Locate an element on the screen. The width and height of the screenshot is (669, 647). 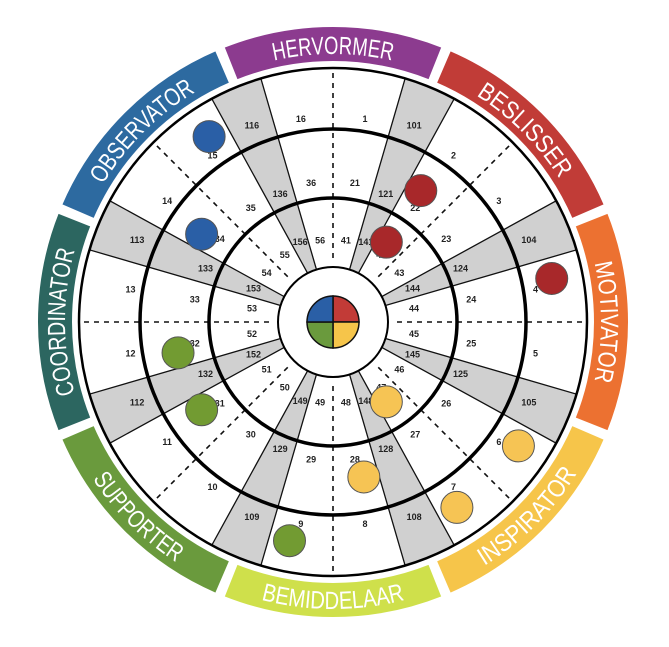
cell-label: 46 is located at coordinates (399, 370).